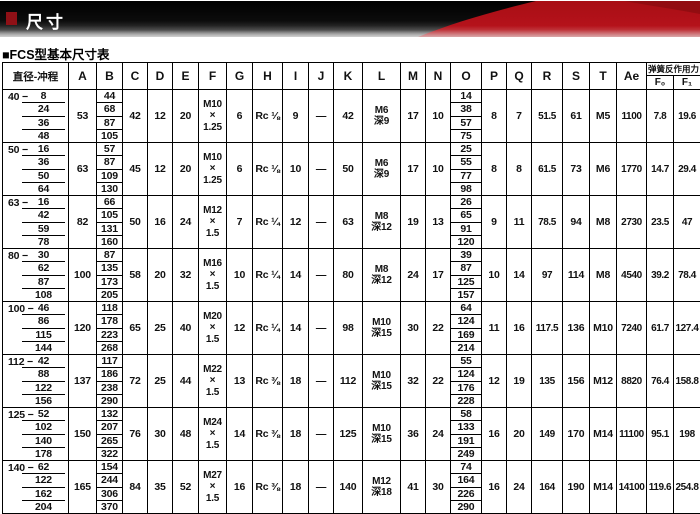  Describe the element at coordinates (268, 222) in the screenshot. I see `cell-H: Rc ¼` at that location.